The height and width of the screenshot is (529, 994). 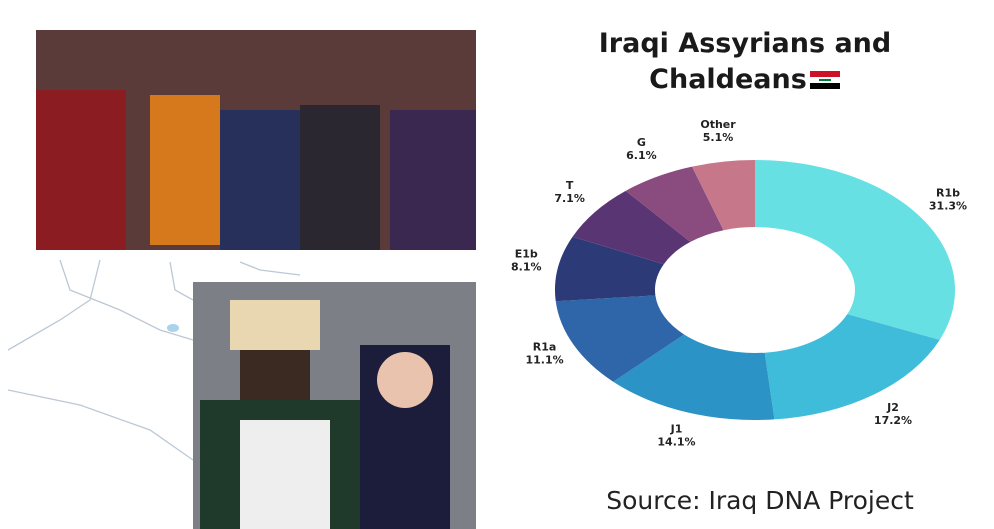 I want to click on map, so click(x=154, y=360).